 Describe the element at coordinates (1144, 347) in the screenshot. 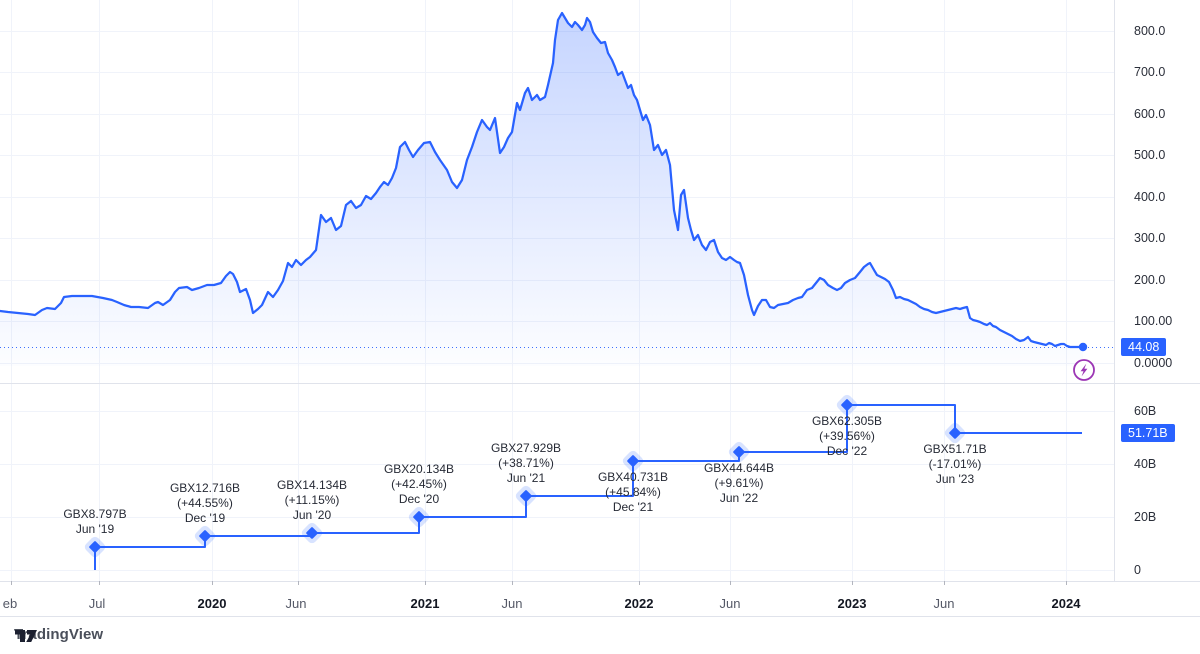

I see `price-last-value-badge: 44.08` at that location.